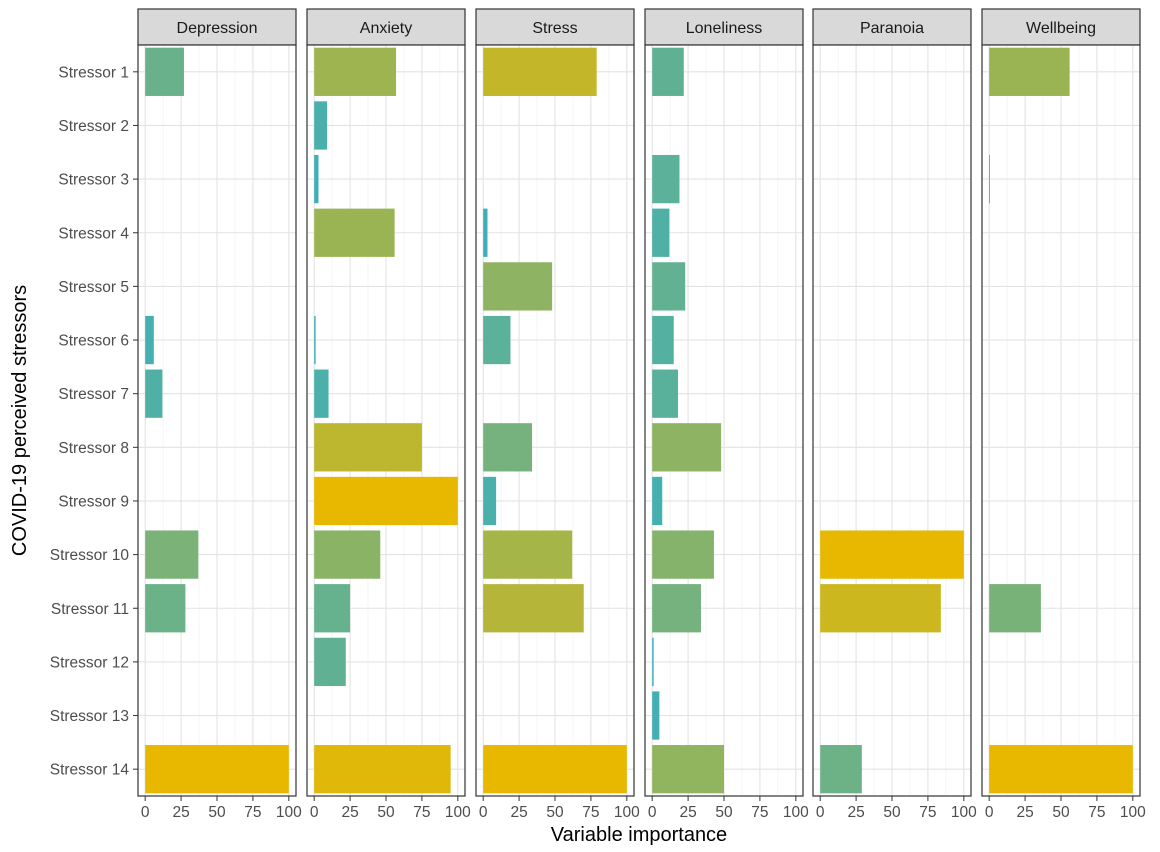 The width and height of the screenshot is (1160, 852). Describe the element at coordinates (89, 662) in the screenshot. I see `y-tick-label: Stressor 12` at that location.